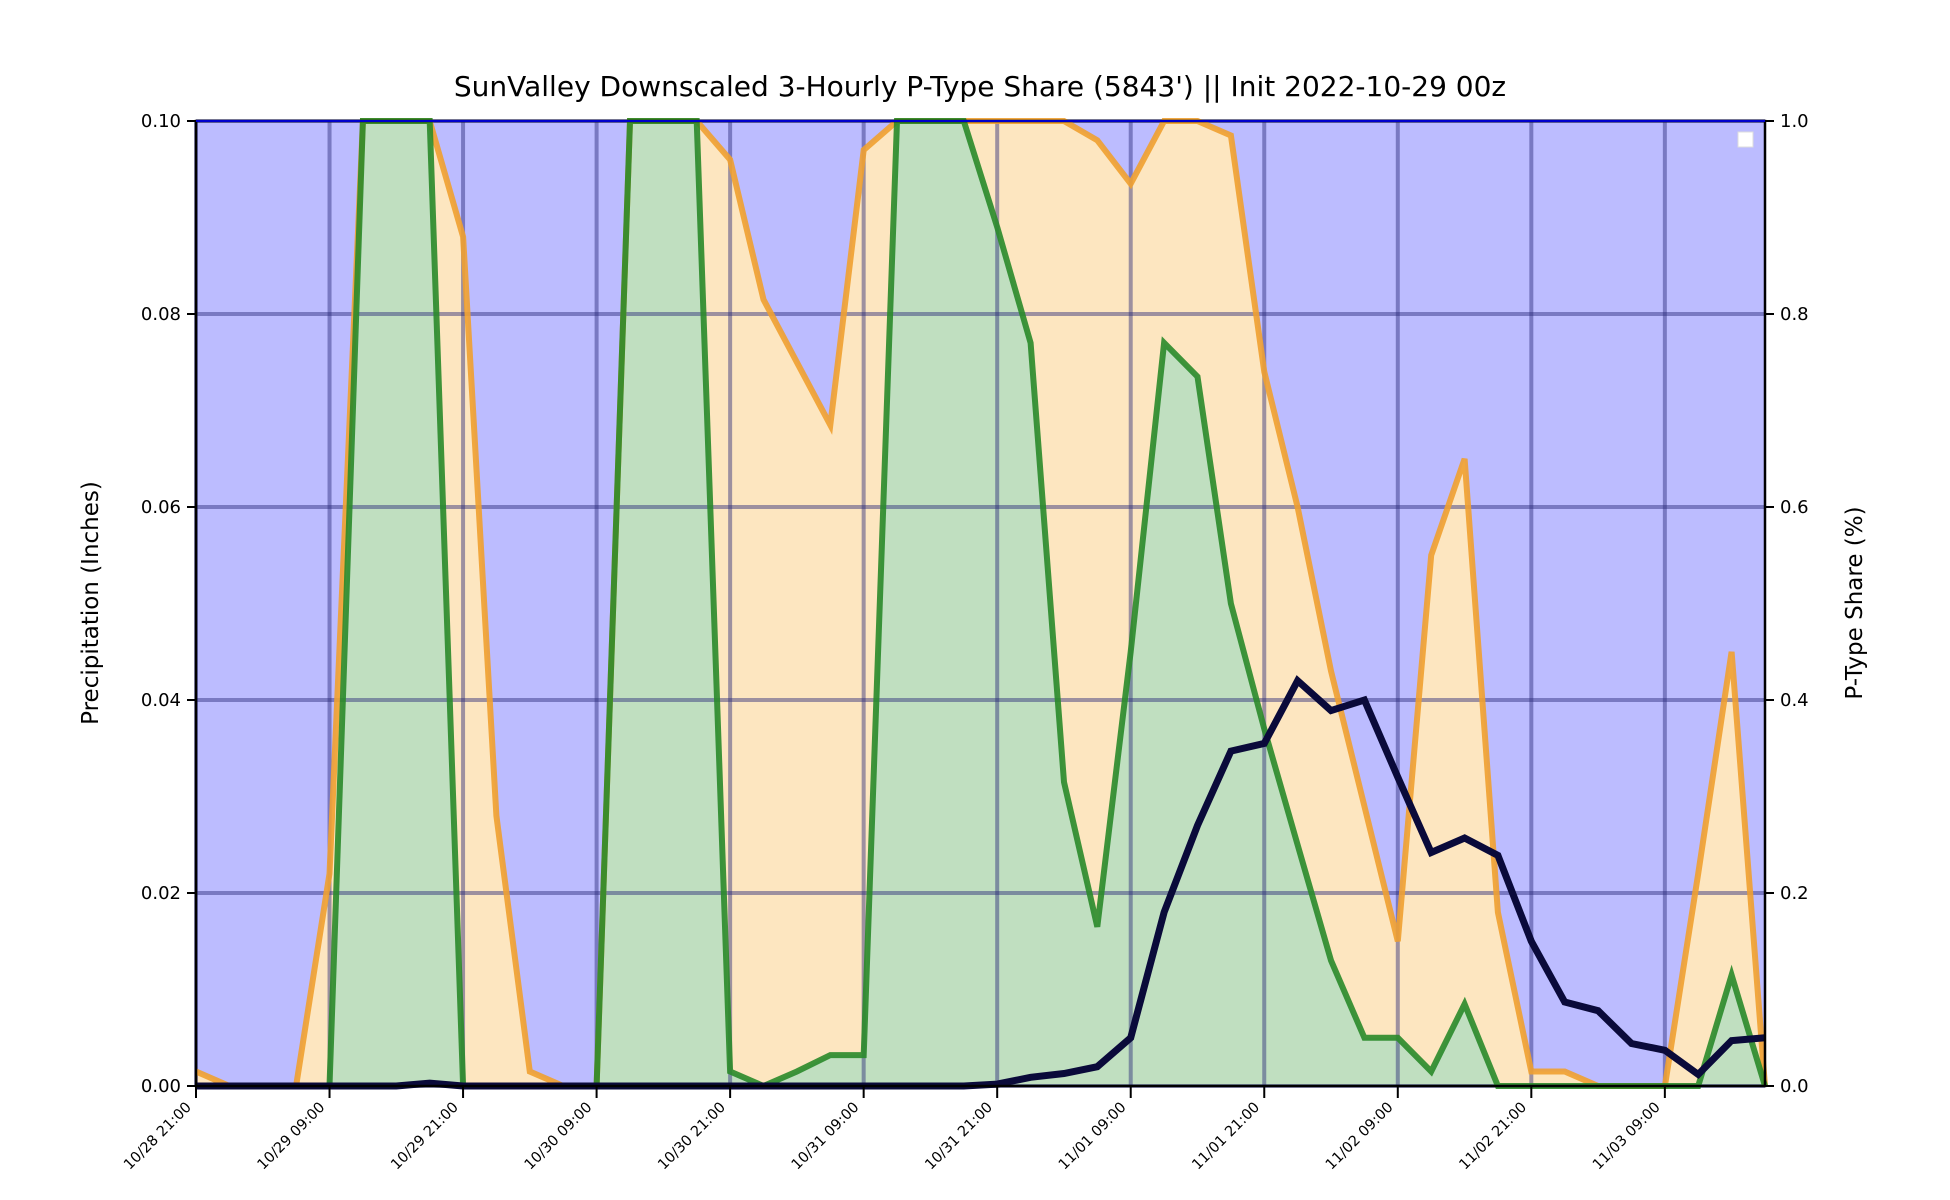 Image resolution: width=1950 pixels, height=1200 pixels. Describe the element at coordinates (959, 1137) in the screenshot. I see `x-tick-label: 10/31 21:00` at that location.